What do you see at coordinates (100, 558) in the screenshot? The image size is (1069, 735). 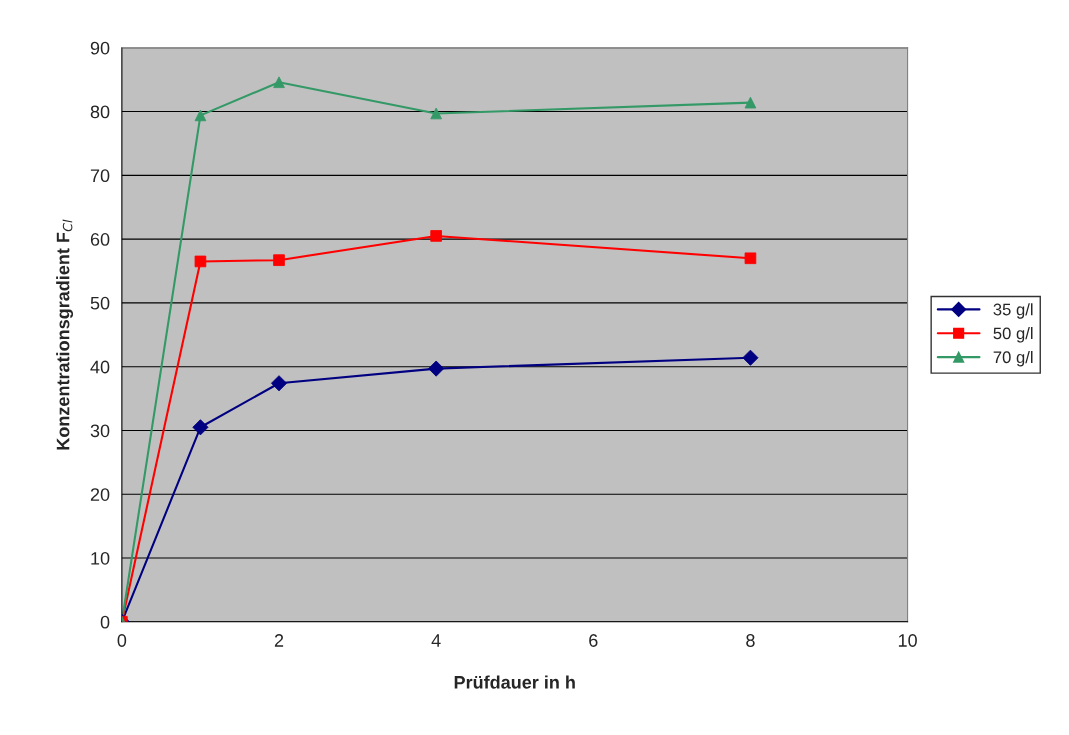 I see `y-tick-label: 10` at bounding box center [100, 558].